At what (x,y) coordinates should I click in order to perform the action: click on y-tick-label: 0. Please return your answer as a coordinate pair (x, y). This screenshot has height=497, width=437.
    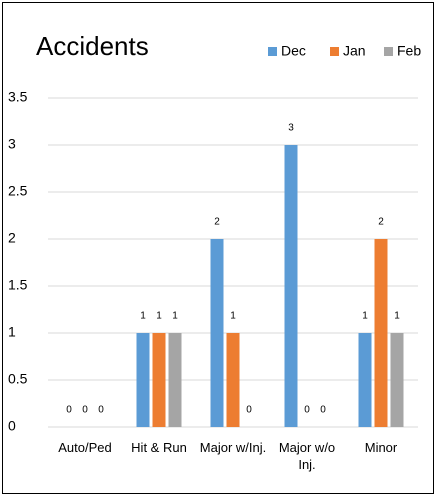
    Looking at the image, I should click on (12, 426).